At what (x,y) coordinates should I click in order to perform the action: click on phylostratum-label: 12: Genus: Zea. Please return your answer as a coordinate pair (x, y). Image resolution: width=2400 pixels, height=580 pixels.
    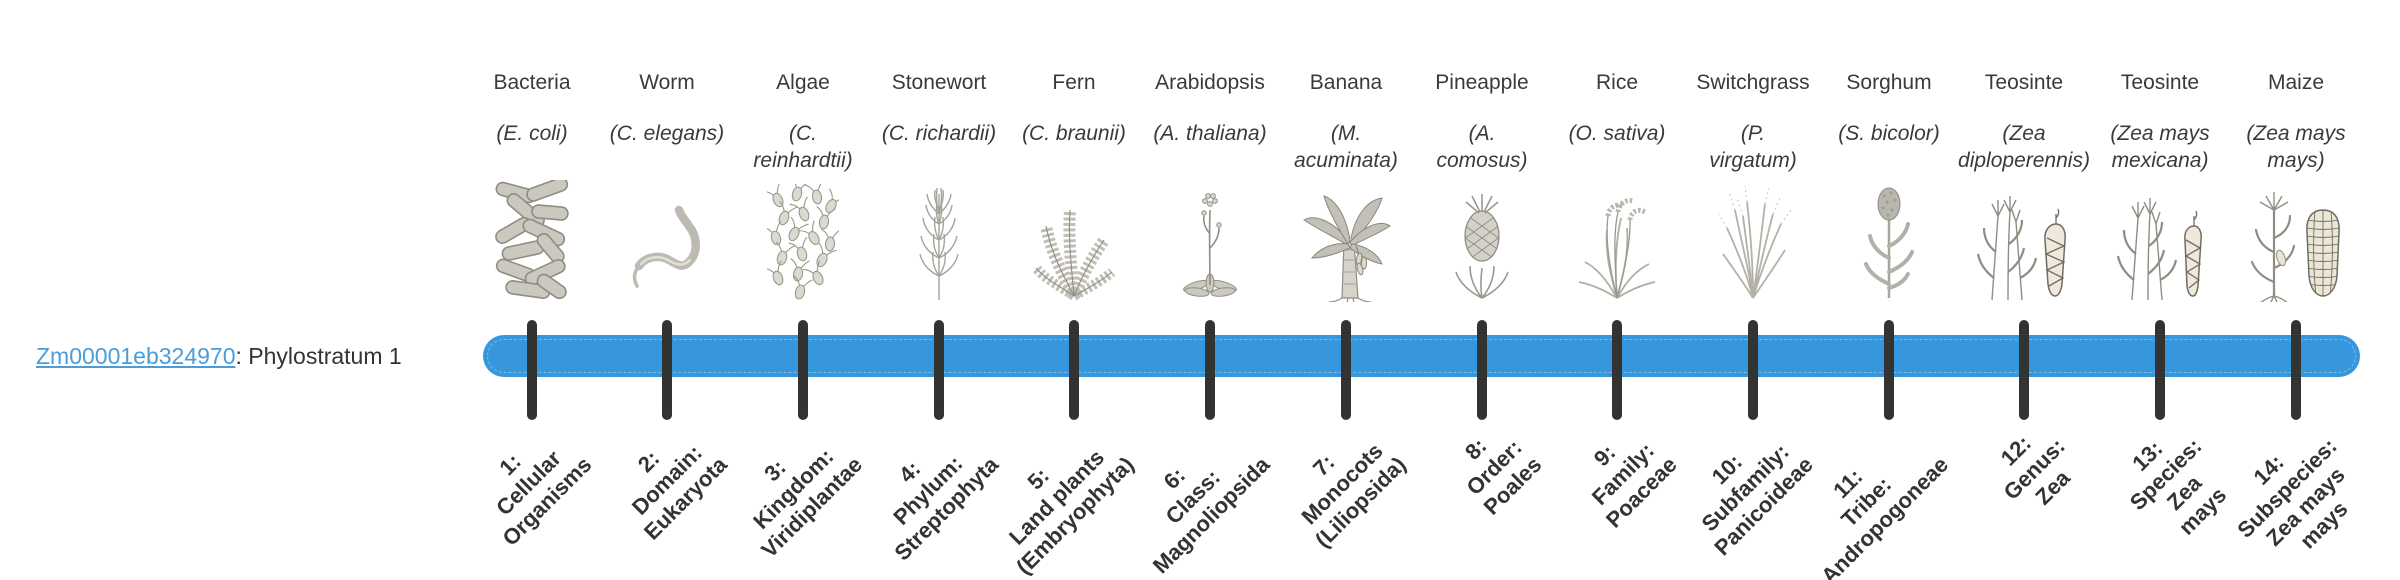
    Looking at the image, I should click on (2035, 470).